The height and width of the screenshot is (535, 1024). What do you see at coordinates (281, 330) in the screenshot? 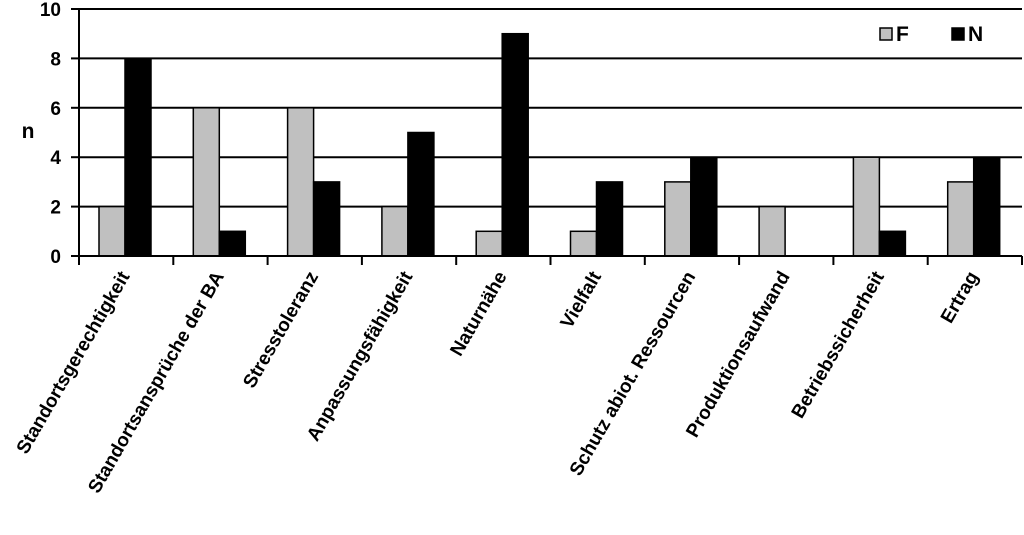
I see `category-label: Stresstoleranz` at bounding box center [281, 330].